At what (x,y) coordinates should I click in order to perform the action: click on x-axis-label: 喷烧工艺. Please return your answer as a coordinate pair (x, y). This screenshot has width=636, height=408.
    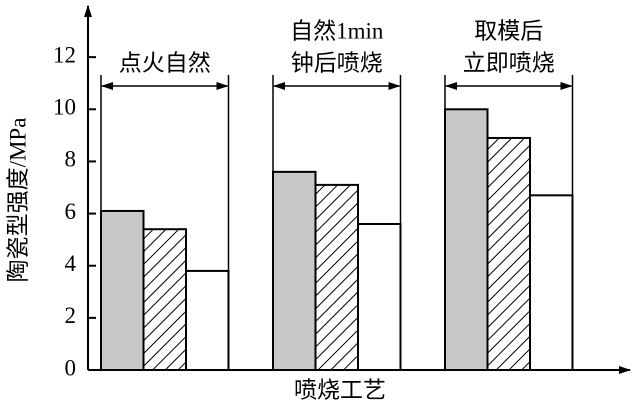
    Looking at the image, I should click on (340, 389).